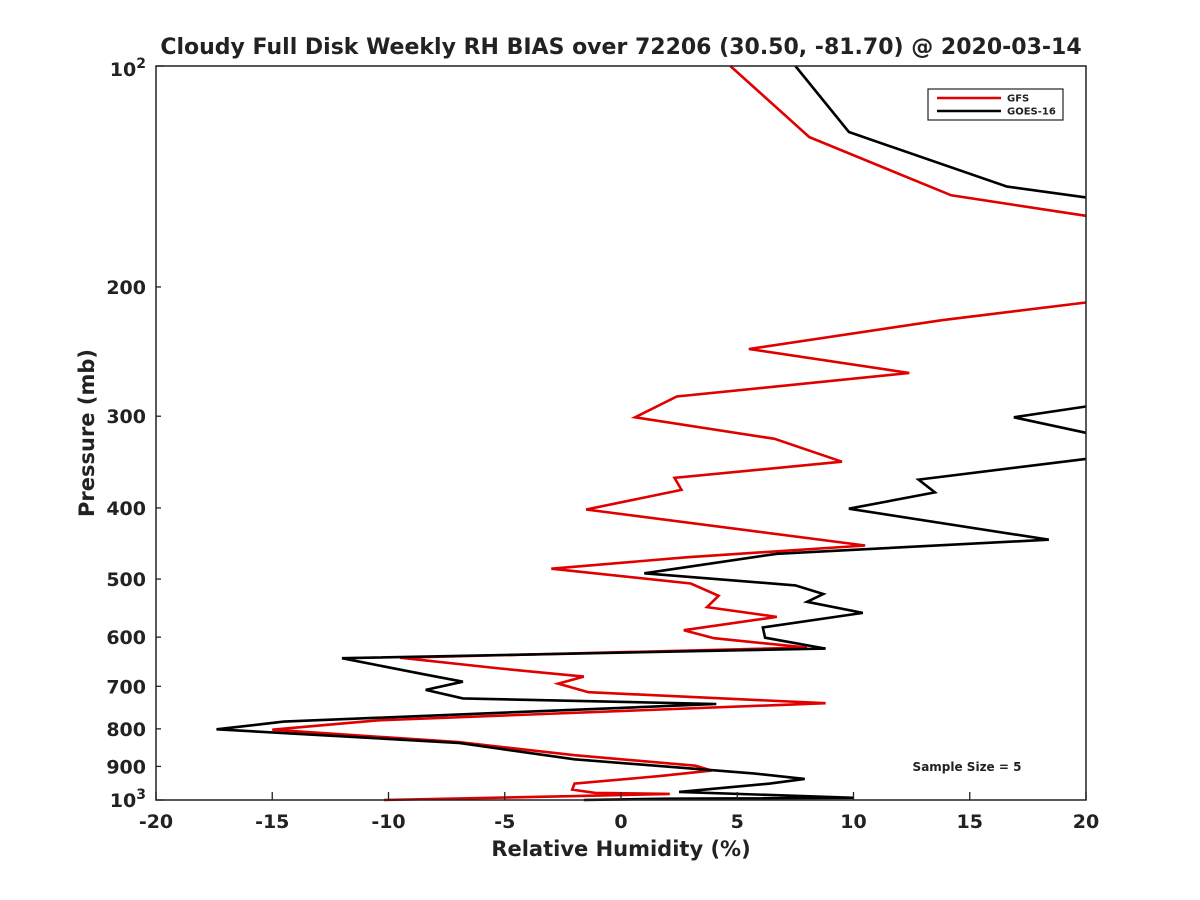  Describe the element at coordinates (620, 822) in the screenshot. I see `x-tick-label: 0` at that location.